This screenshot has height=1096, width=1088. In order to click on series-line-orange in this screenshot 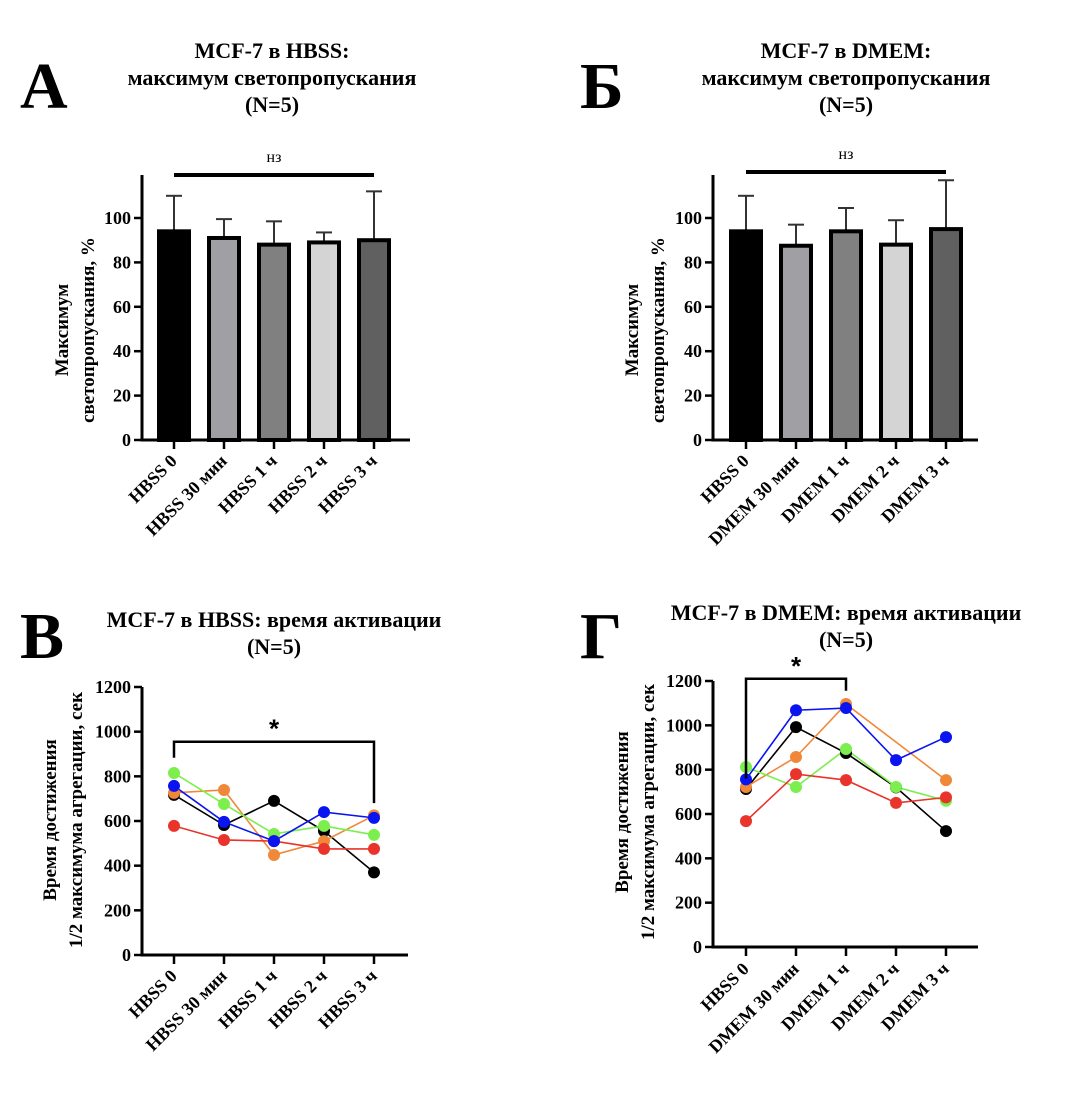, I will do `click(846, 745)`.